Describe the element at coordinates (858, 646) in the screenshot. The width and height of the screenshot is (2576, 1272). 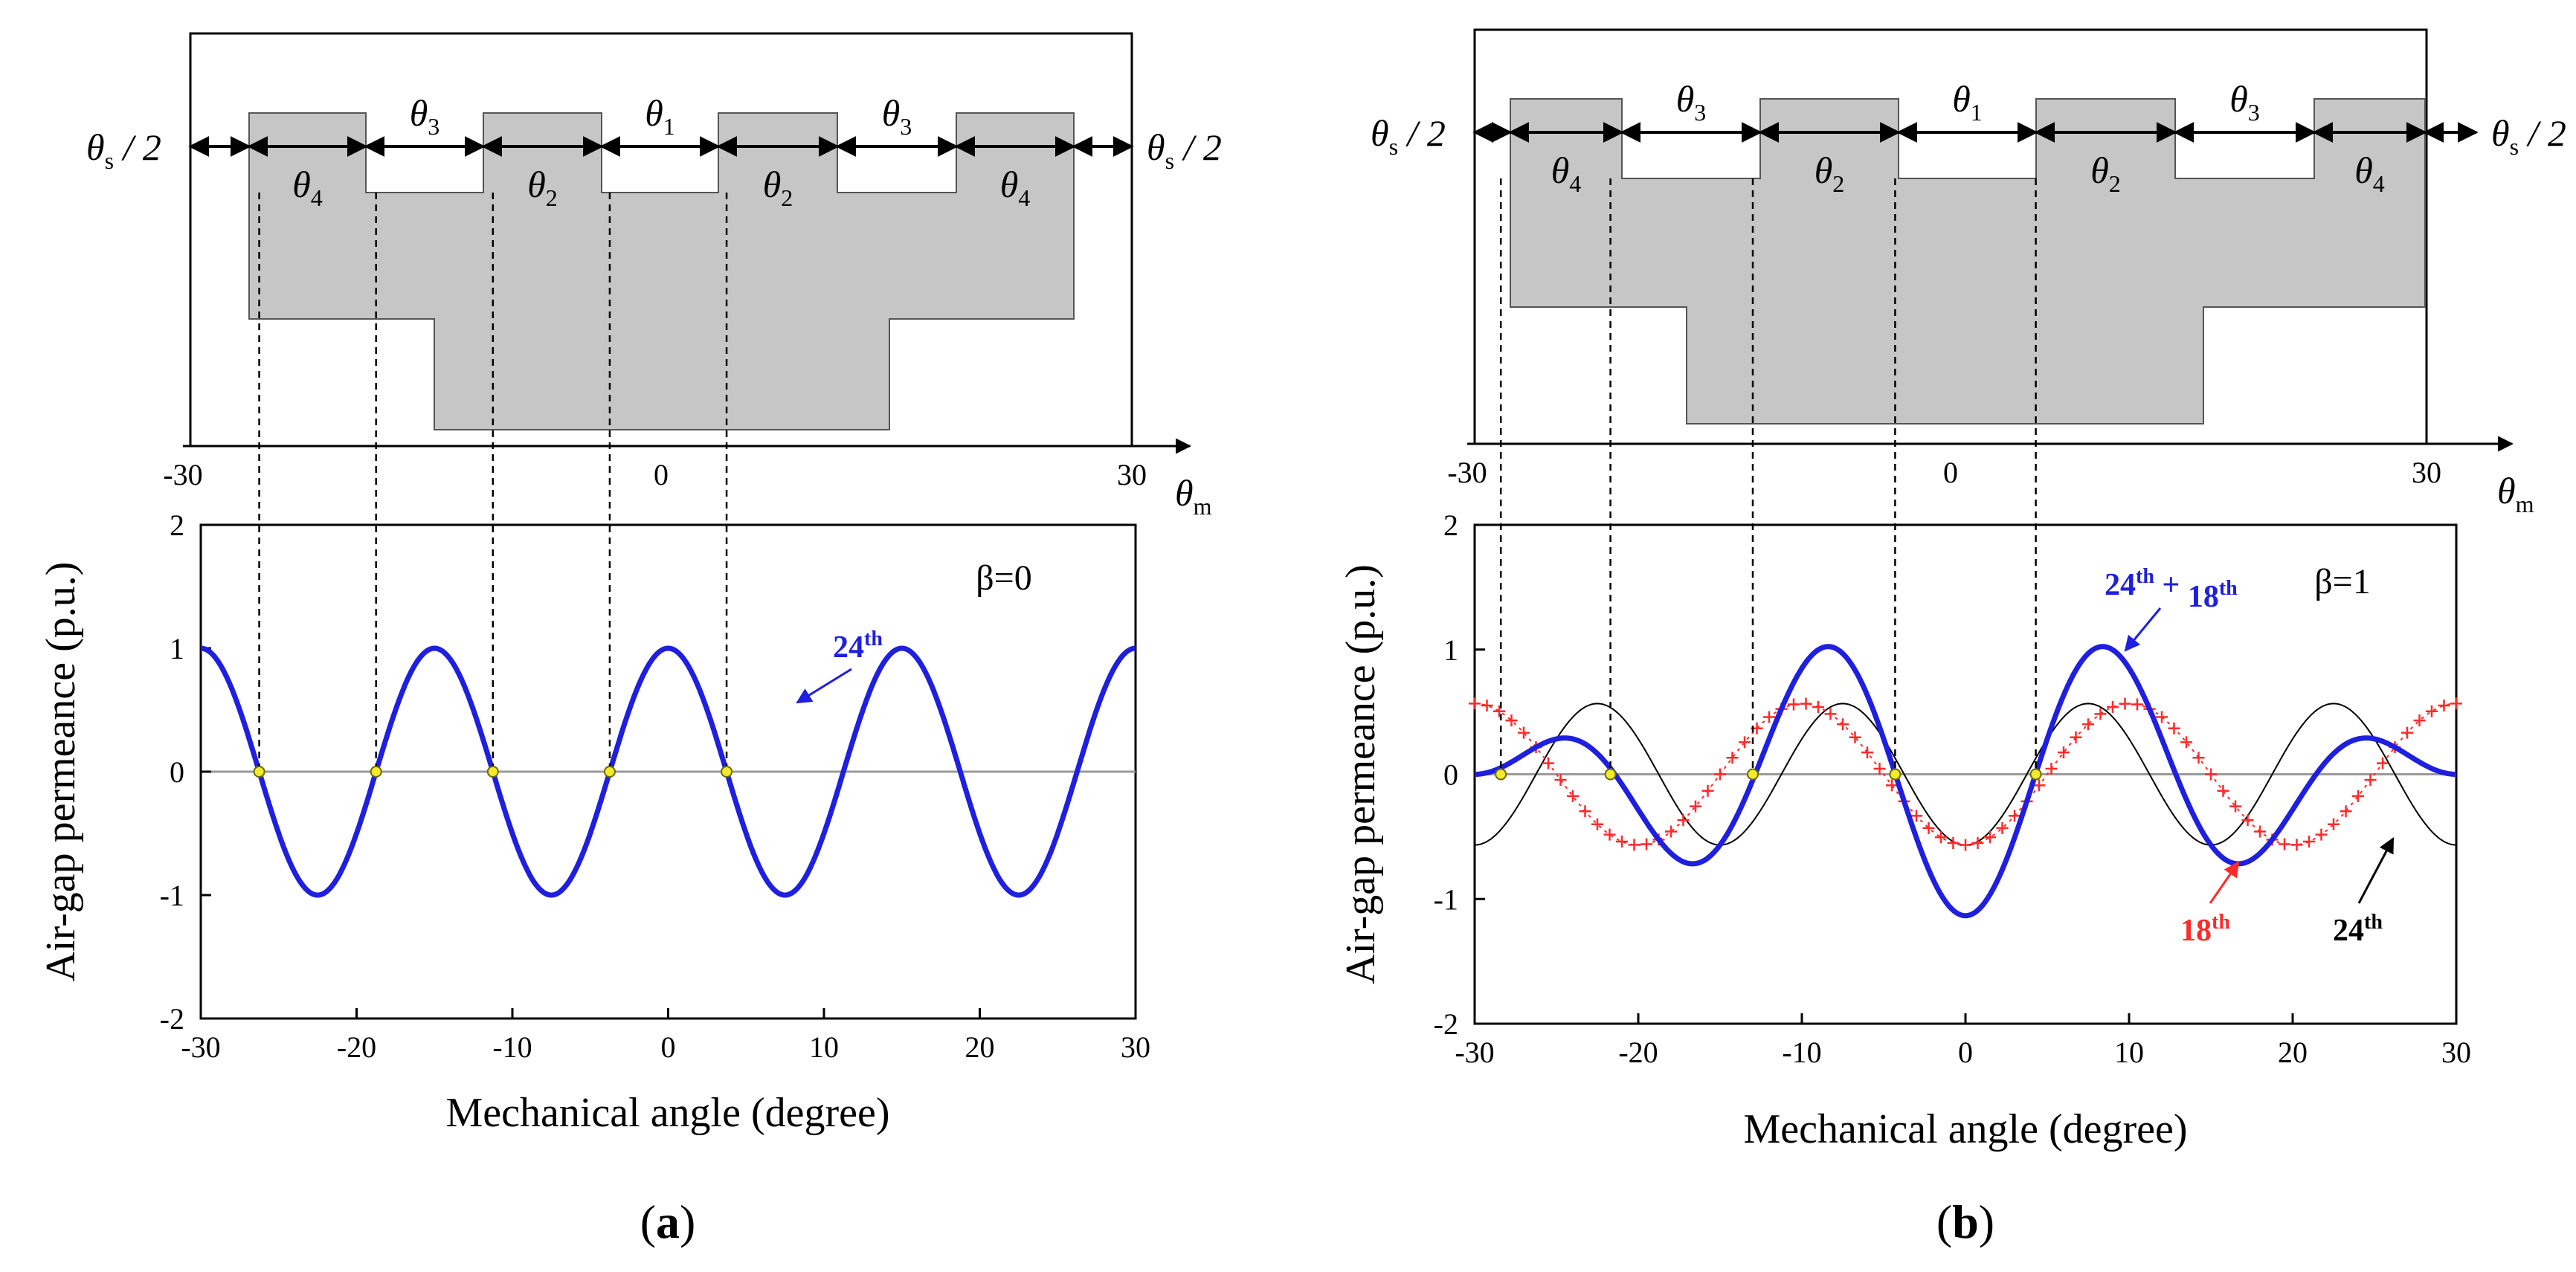
I see `series-label-24th: 24th` at that location.